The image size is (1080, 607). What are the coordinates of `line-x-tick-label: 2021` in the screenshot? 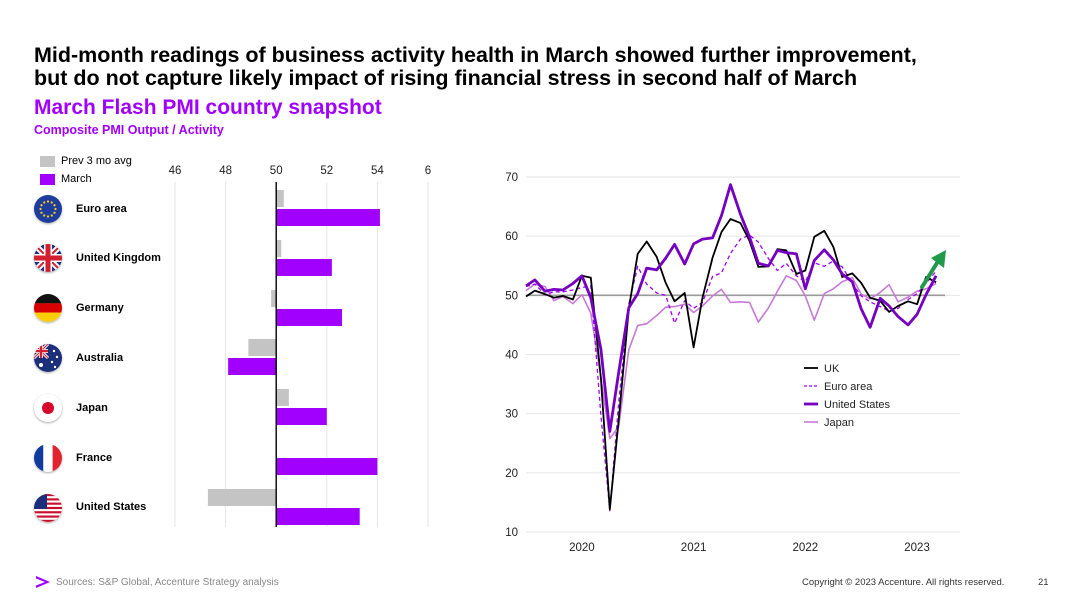 It's located at (694, 548).